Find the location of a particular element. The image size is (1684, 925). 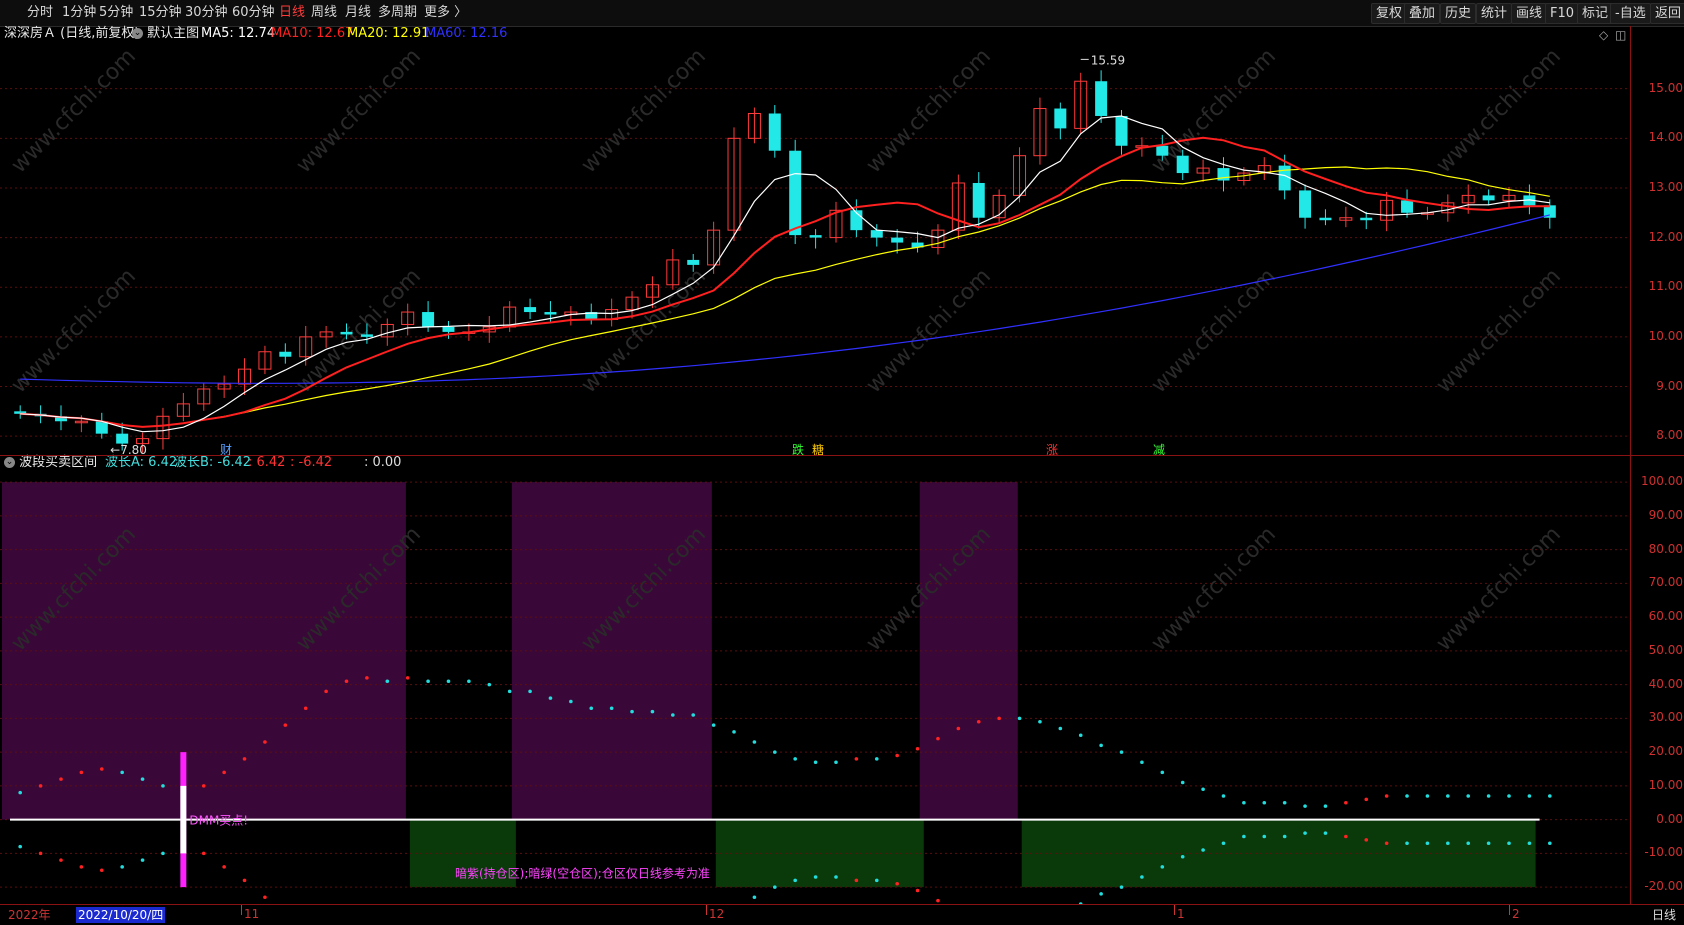

stock-name: 深深房Ａ (日线,前复权) is located at coordinates (72, 33).